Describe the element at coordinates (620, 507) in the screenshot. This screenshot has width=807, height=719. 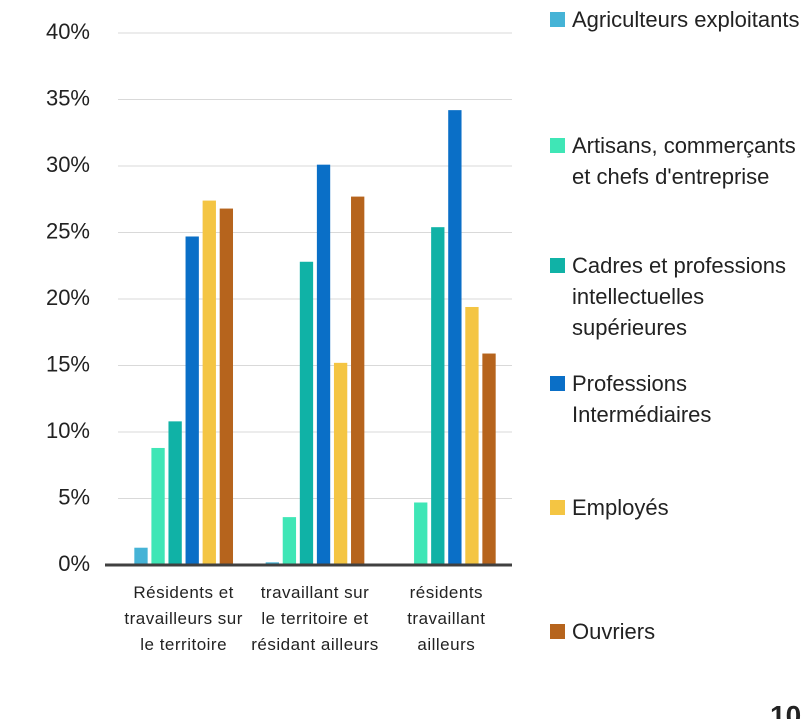
I see `legend-label: Employés` at that location.